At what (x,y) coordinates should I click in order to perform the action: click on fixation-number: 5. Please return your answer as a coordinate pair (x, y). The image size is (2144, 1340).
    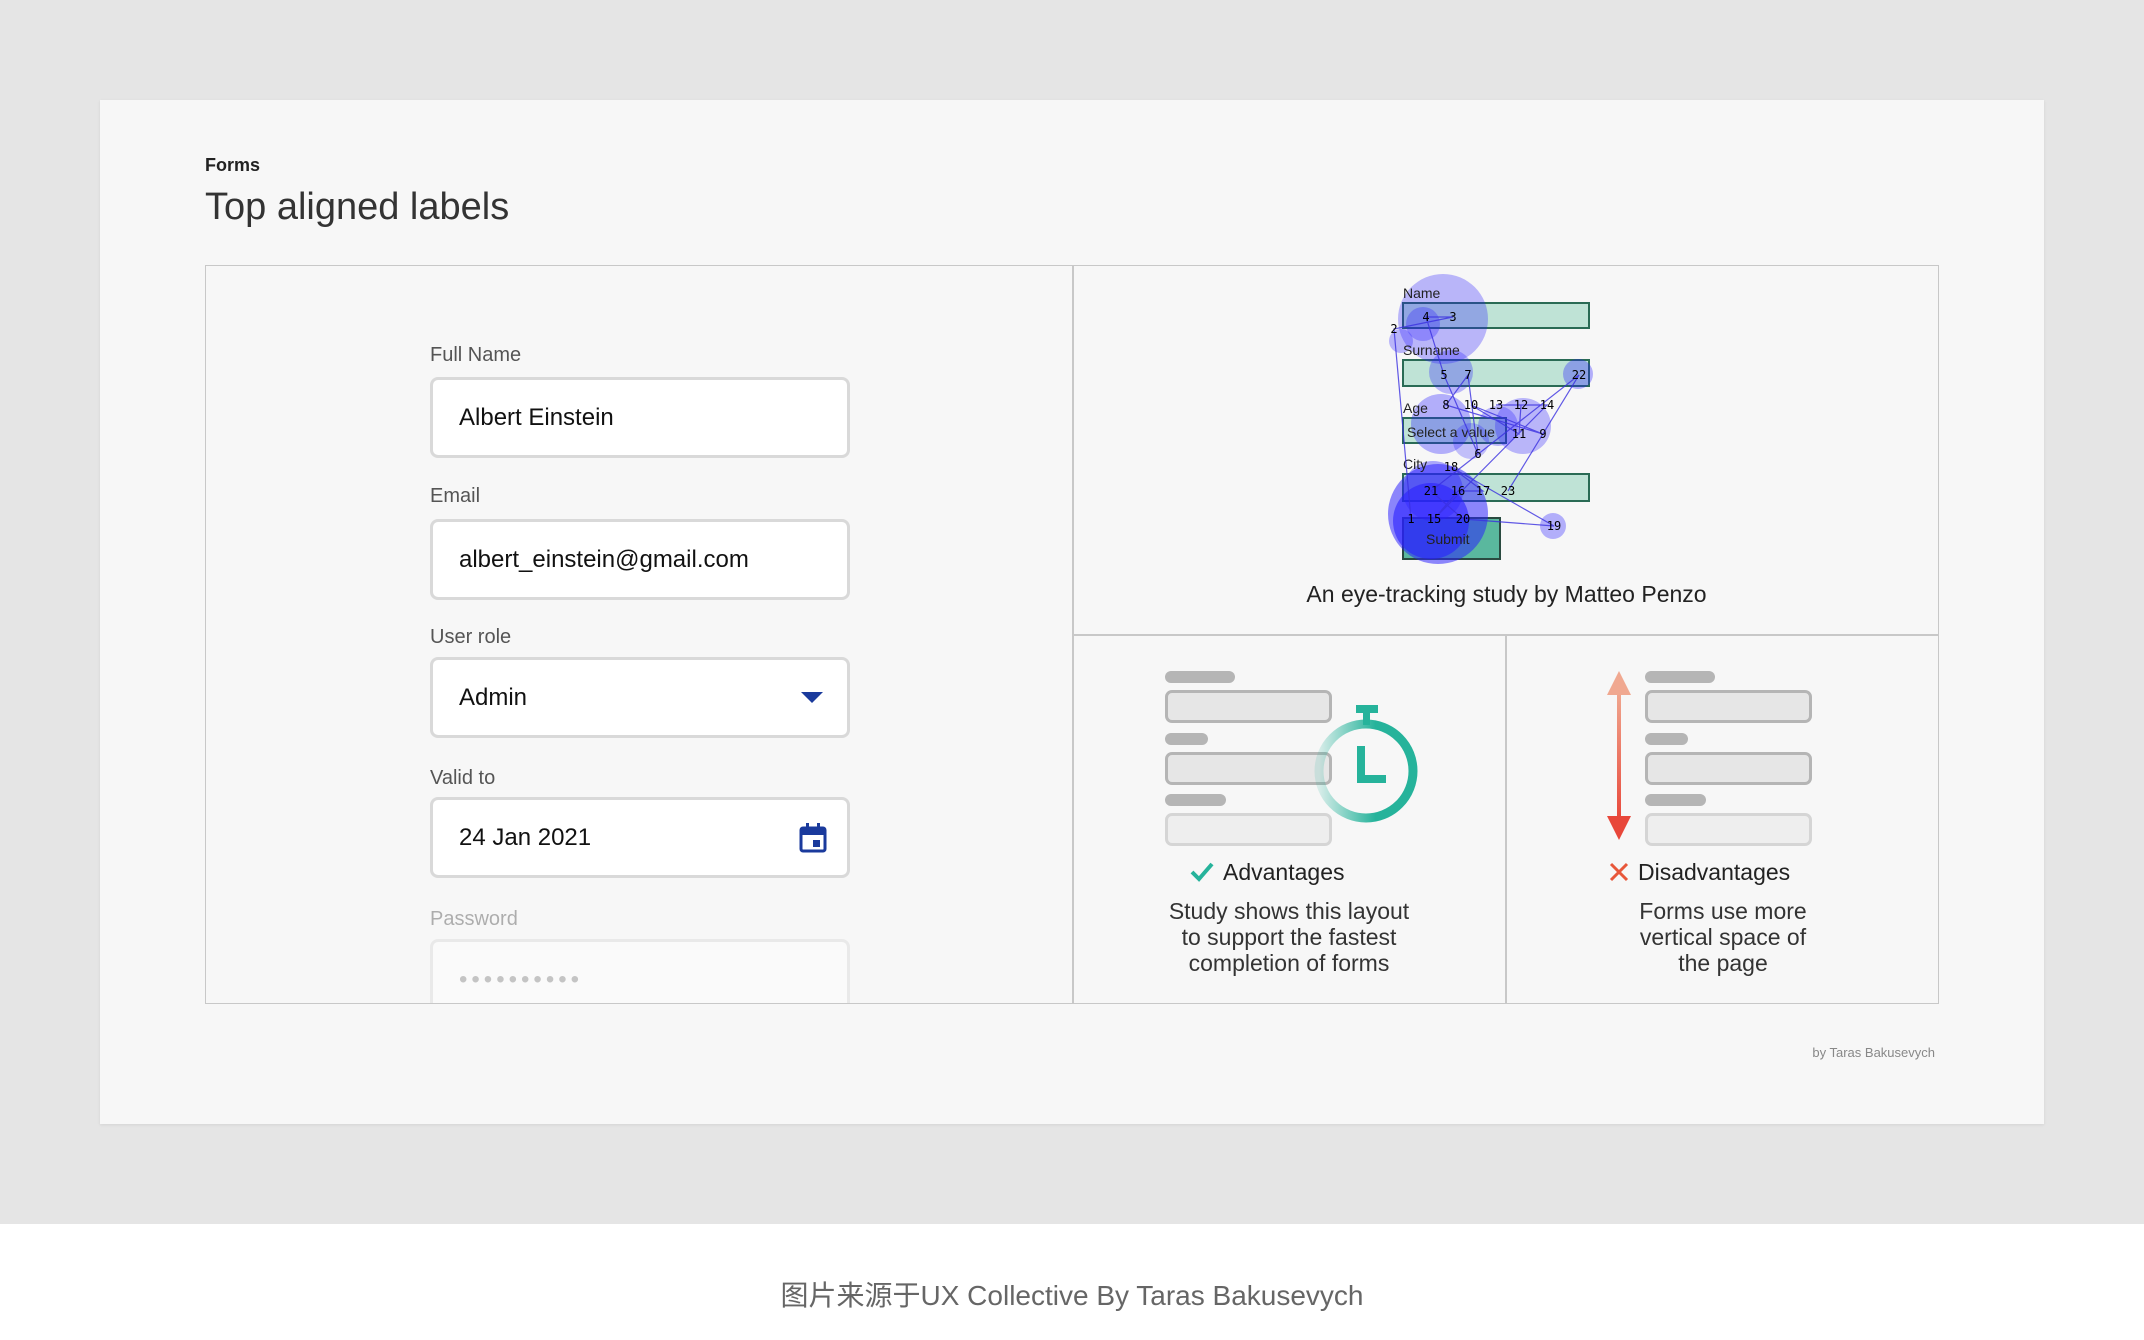
    Looking at the image, I should click on (1443, 375).